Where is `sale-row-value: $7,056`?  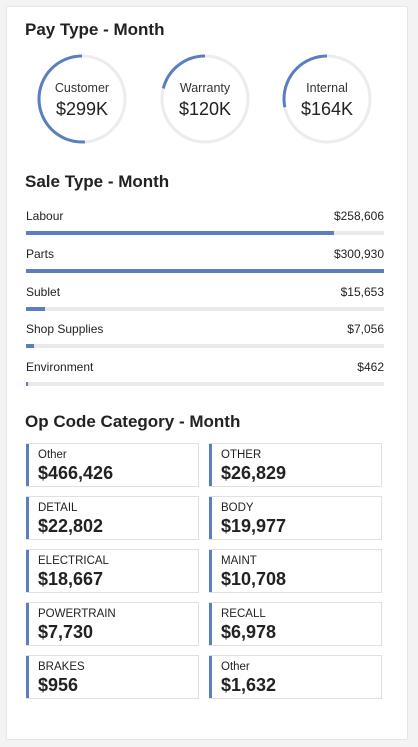
sale-row-value: $7,056 is located at coordinates (365, 329).